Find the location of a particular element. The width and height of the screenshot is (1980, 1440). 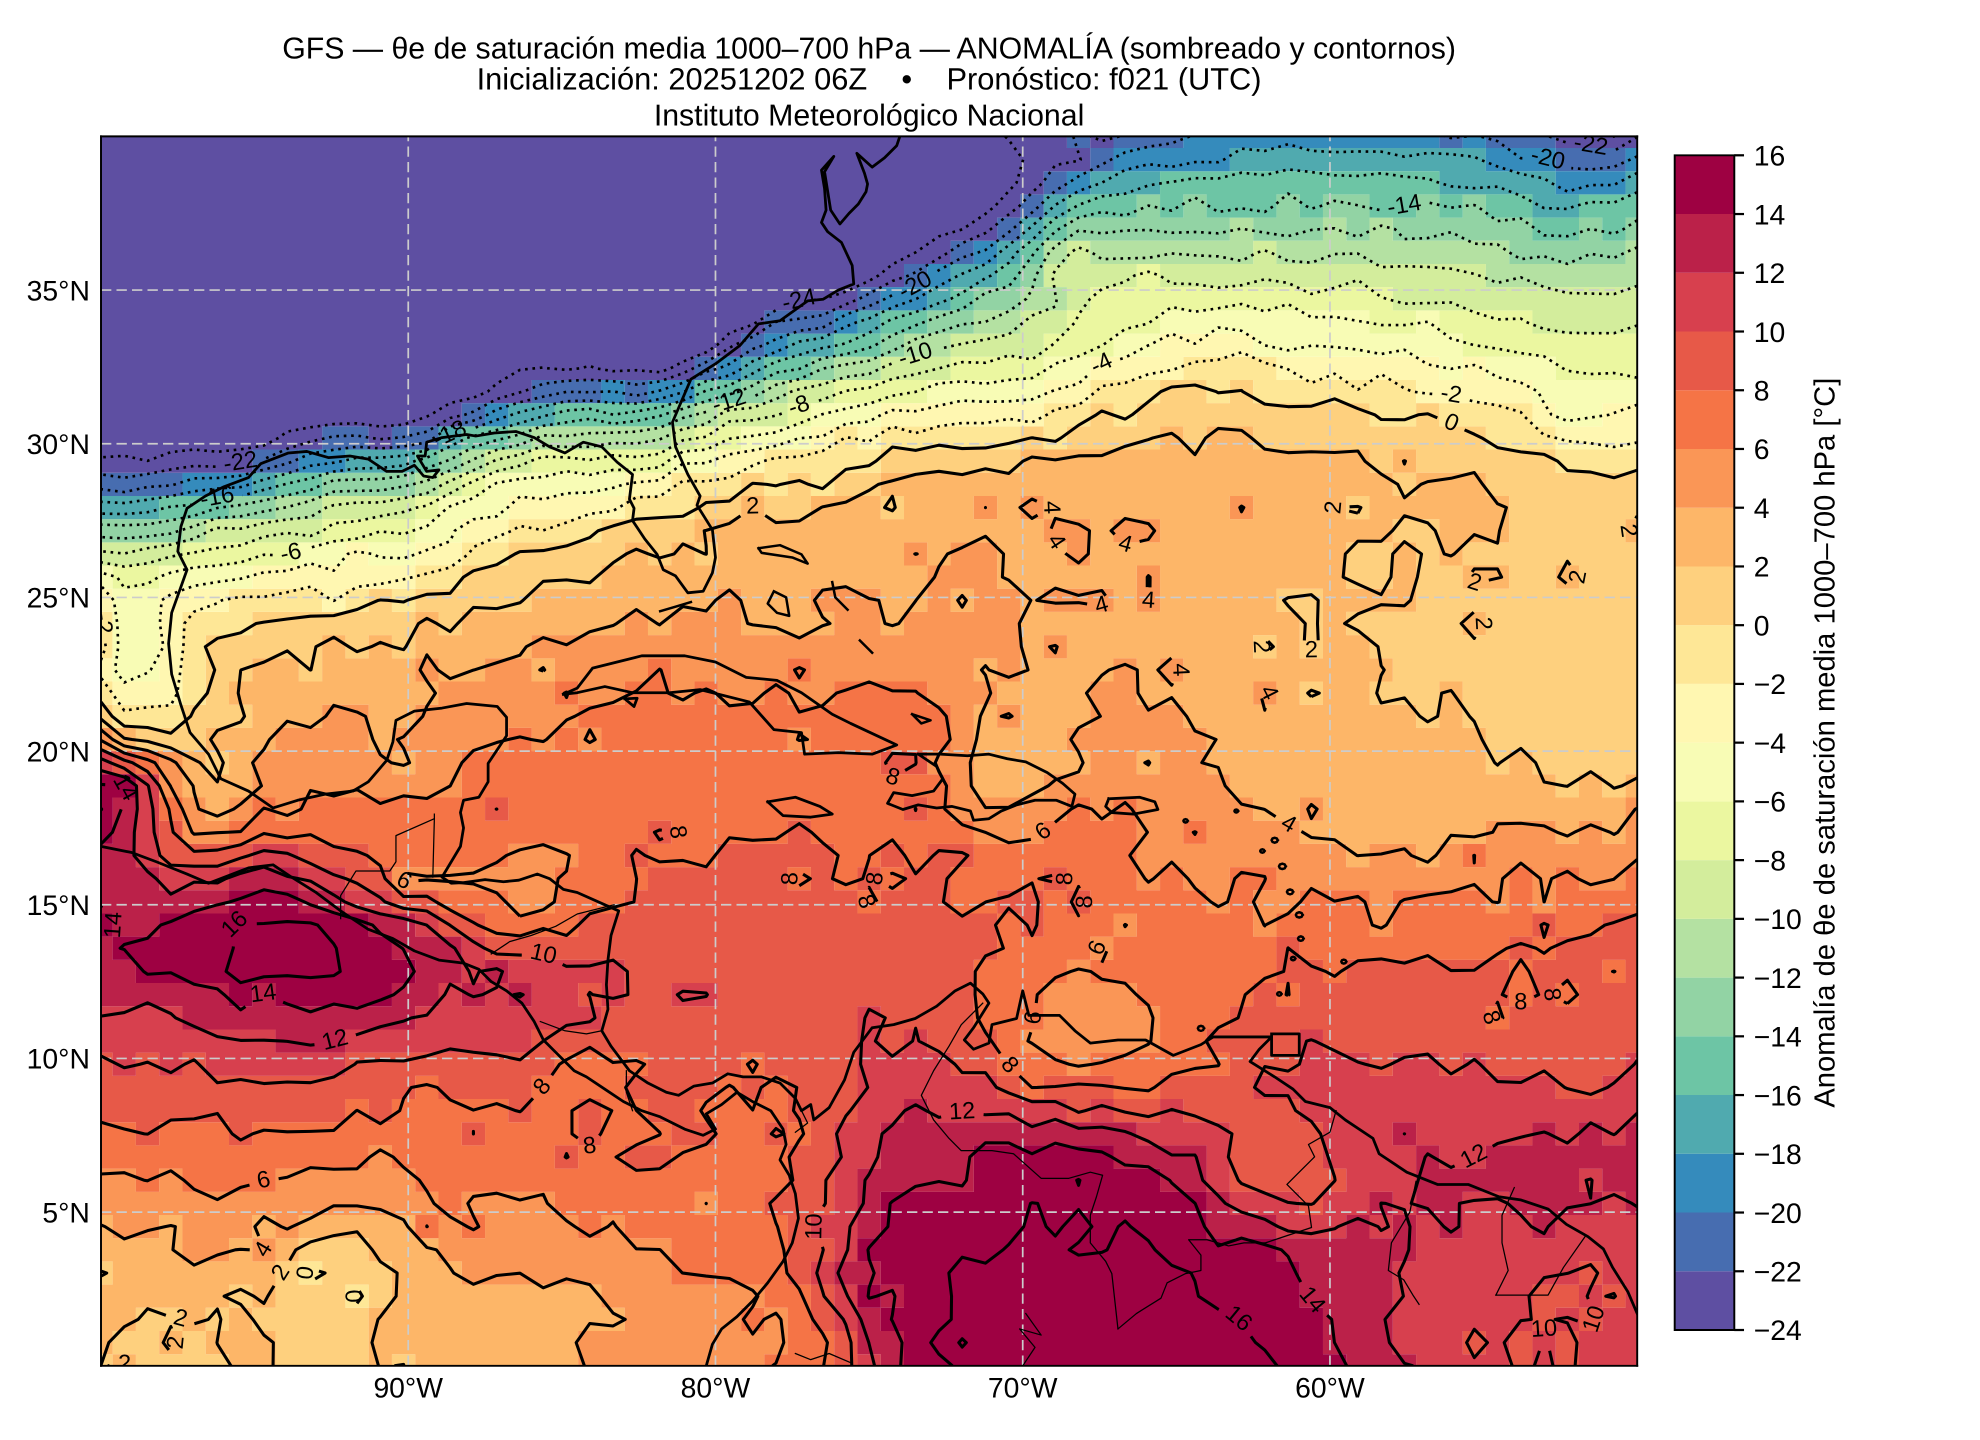

svg-text: −10 is located at coordinates (1778, 922).